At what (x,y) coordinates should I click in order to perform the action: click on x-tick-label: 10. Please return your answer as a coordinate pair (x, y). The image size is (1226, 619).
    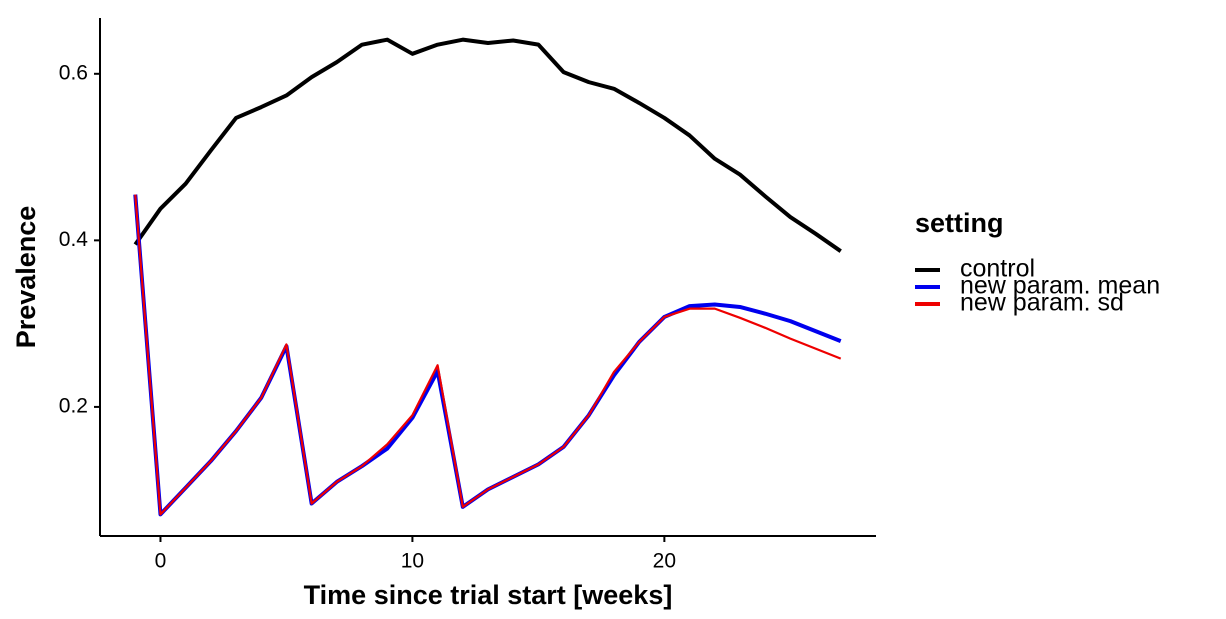
    Looking at the image, I should click on (412, 561).